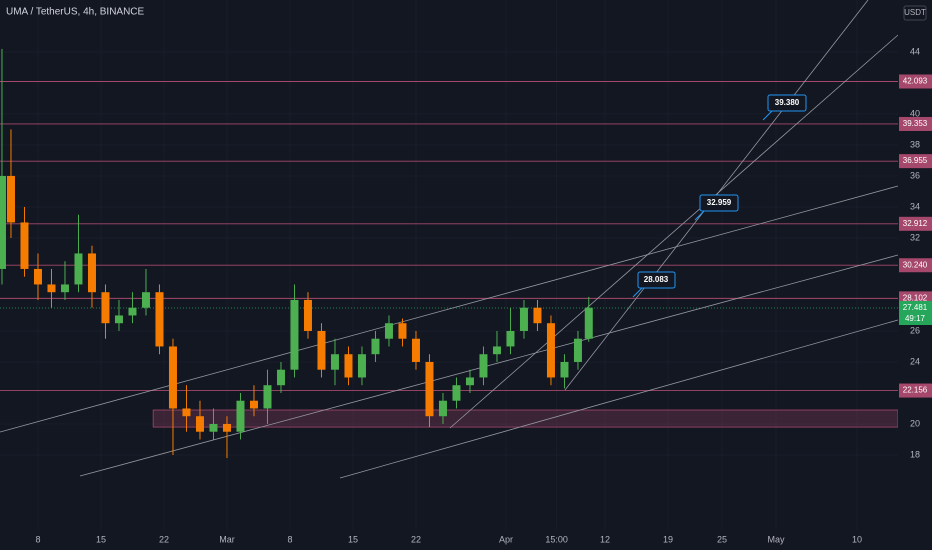 Image resolution: width=932 pixels, height=550 pixels. What do you see at coordinates (506, 539) in the screenshot?
I see `x-tick-label: Apr` at bounding box center [506, 539].